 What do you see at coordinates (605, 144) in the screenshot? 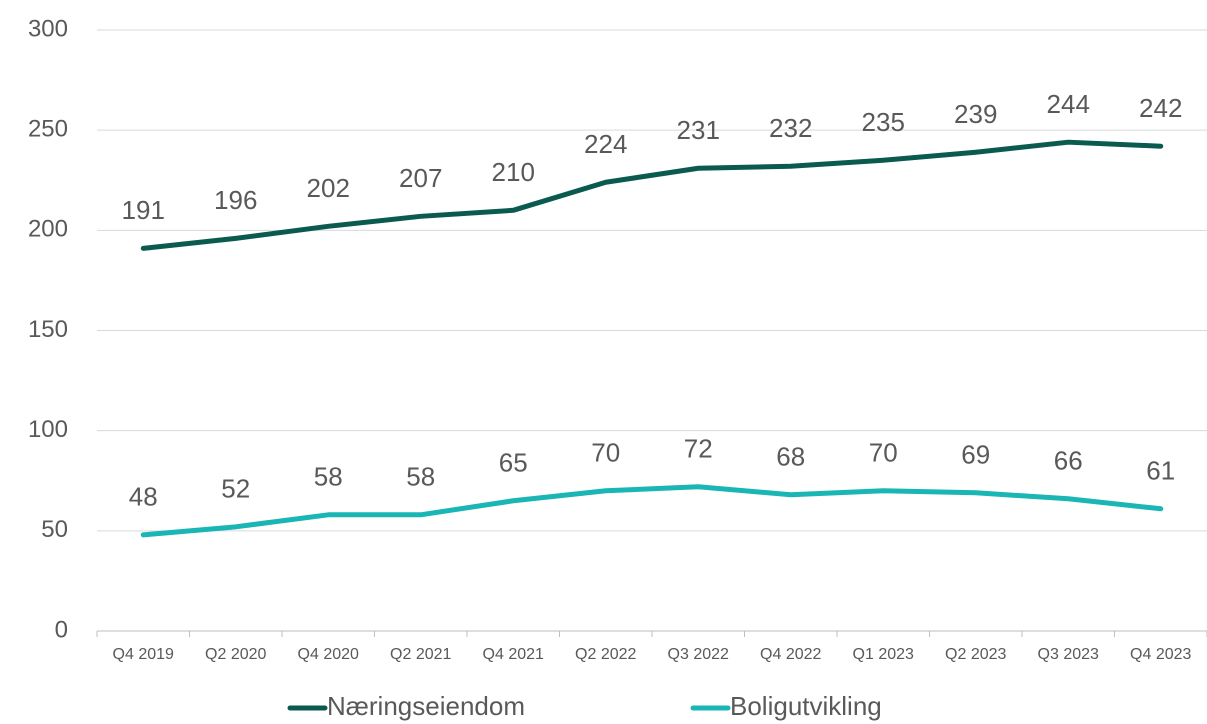
I see `data-label: 224` at bounding box center [605, 144].